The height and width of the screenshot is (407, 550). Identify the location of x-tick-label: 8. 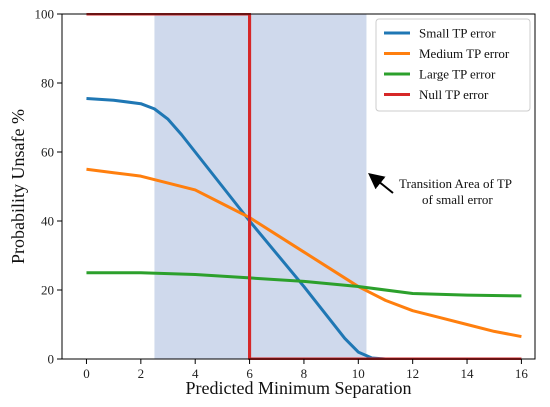
(304, 373).